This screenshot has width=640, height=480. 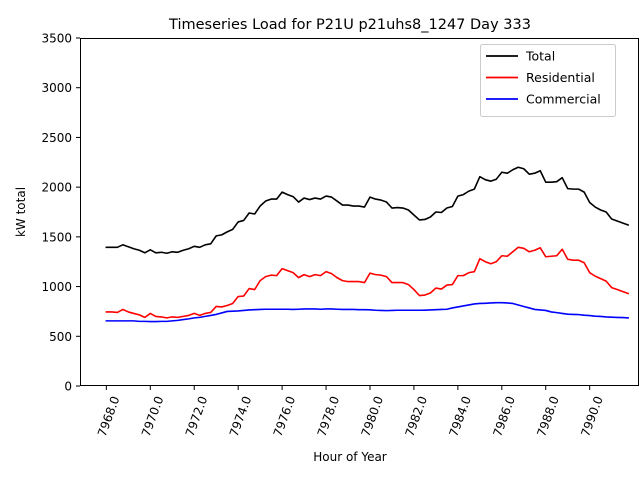 What do you see at coordinates (563, 99) in the screenshot?
I see `legend-label-commercial: Commercial` at bounding box center [563, 99].